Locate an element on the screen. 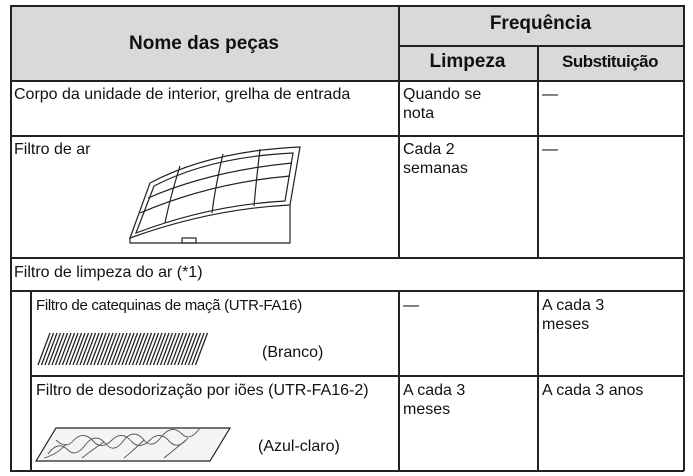 This screenshot has width=693, height=476. catechin-filter-image is located at coordinates (123, 349).